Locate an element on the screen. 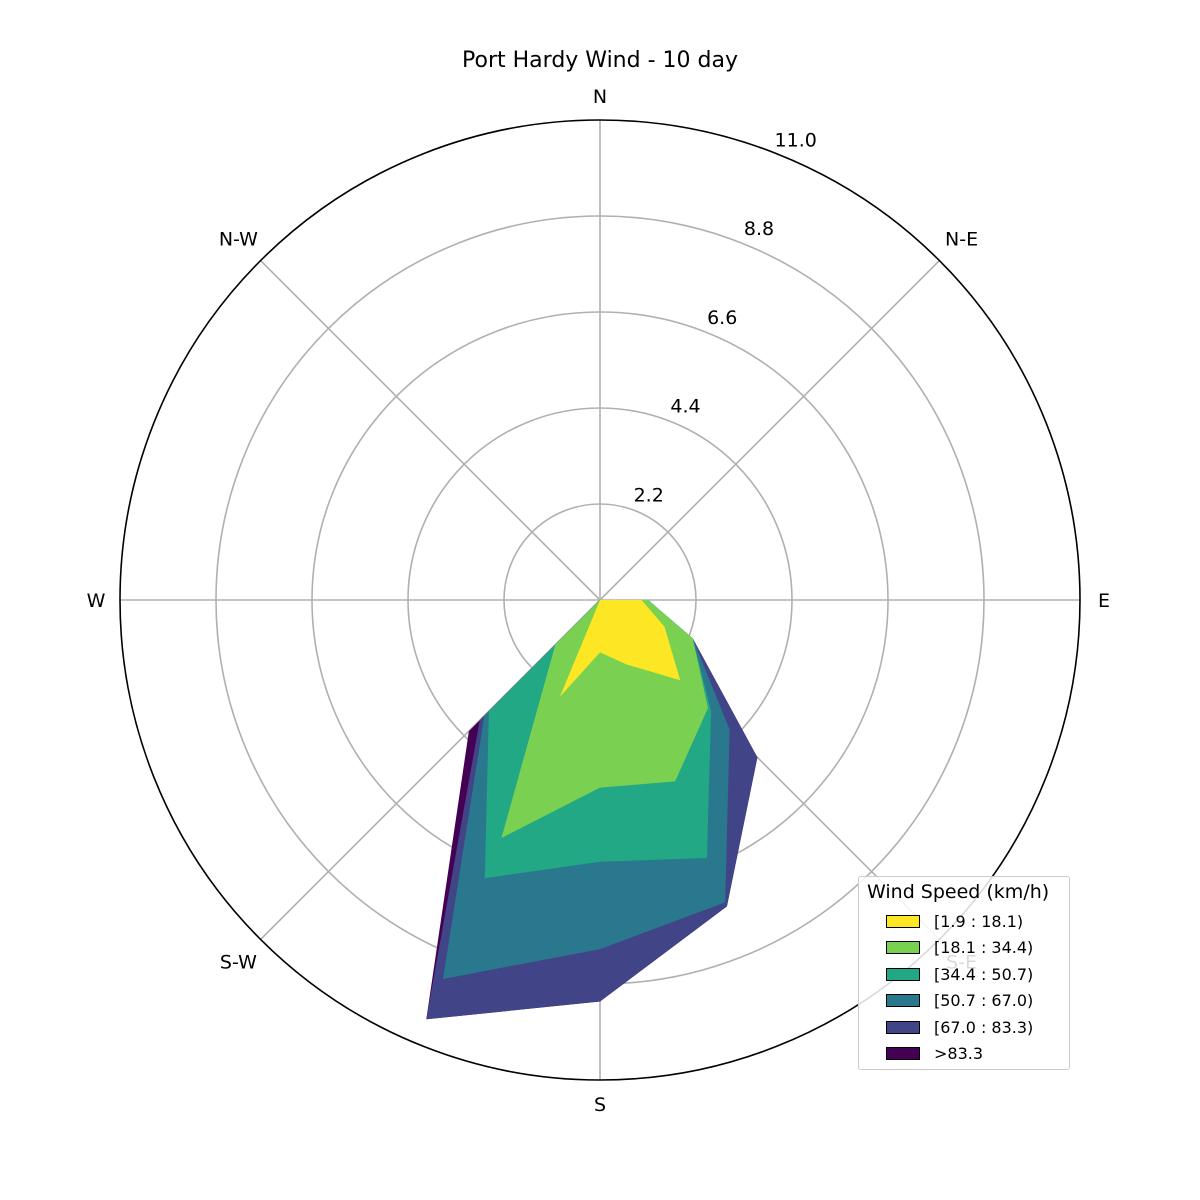  legend-label: [34.4 : 50.7) is located at coordinates (984, 974).